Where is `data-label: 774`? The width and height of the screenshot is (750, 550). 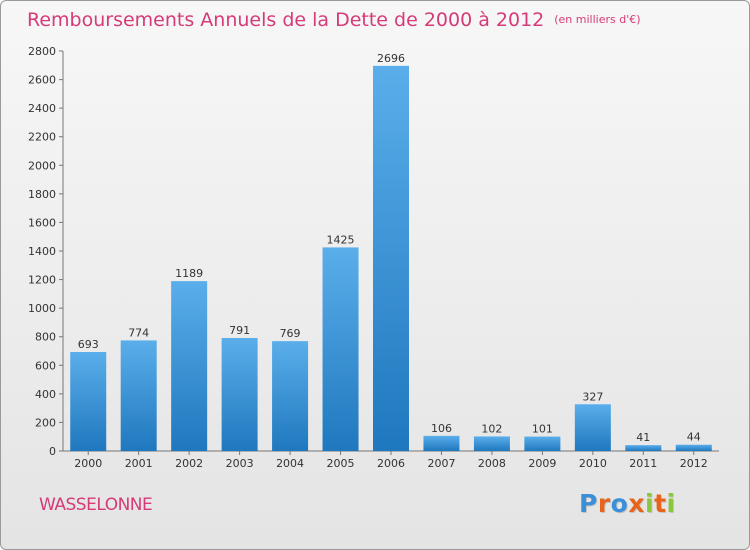 data-label: 774 is located at coordinates (138, 332).